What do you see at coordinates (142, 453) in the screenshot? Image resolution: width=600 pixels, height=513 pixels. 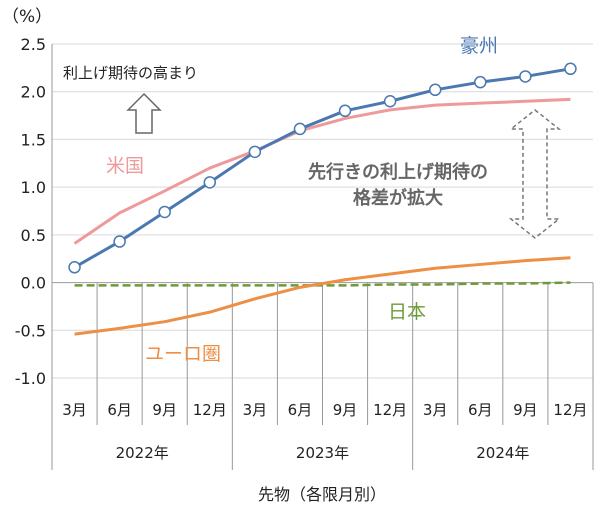 I see `x-year-label: 2022年` at bounding box center [142, 453].